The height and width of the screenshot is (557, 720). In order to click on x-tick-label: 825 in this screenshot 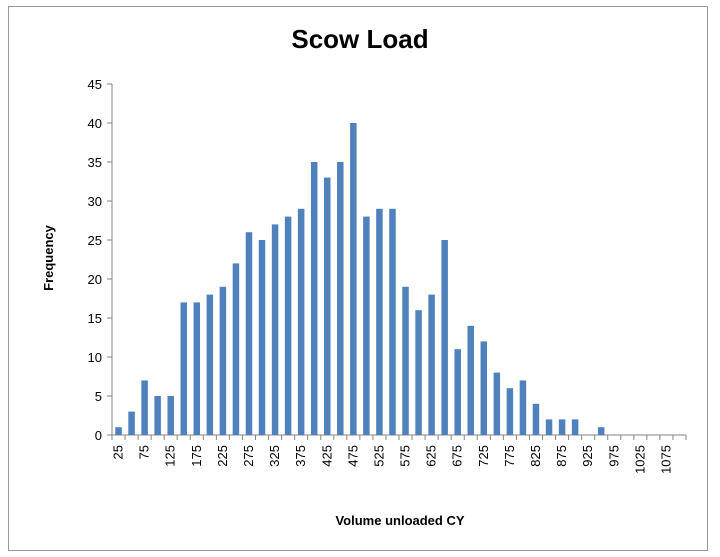, I will do `click(535, 456)`.